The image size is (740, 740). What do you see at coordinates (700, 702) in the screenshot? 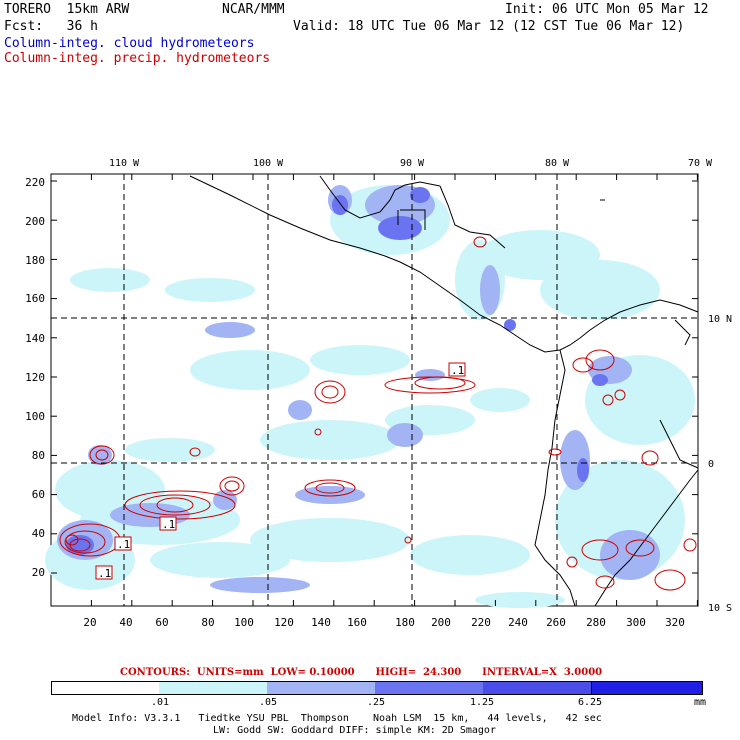
I see `colorbar-unit: mm` at bounding box center [700, 702].